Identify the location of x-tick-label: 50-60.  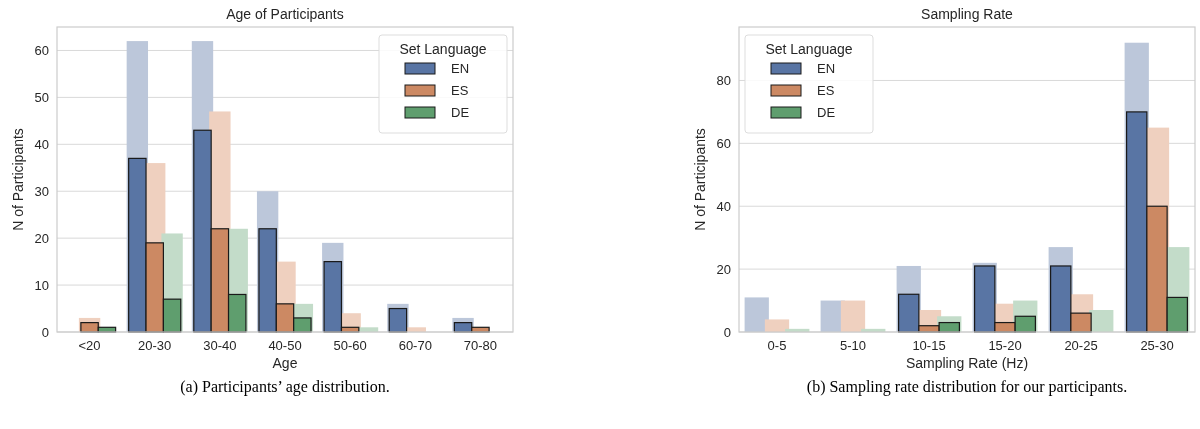
(350, 345).